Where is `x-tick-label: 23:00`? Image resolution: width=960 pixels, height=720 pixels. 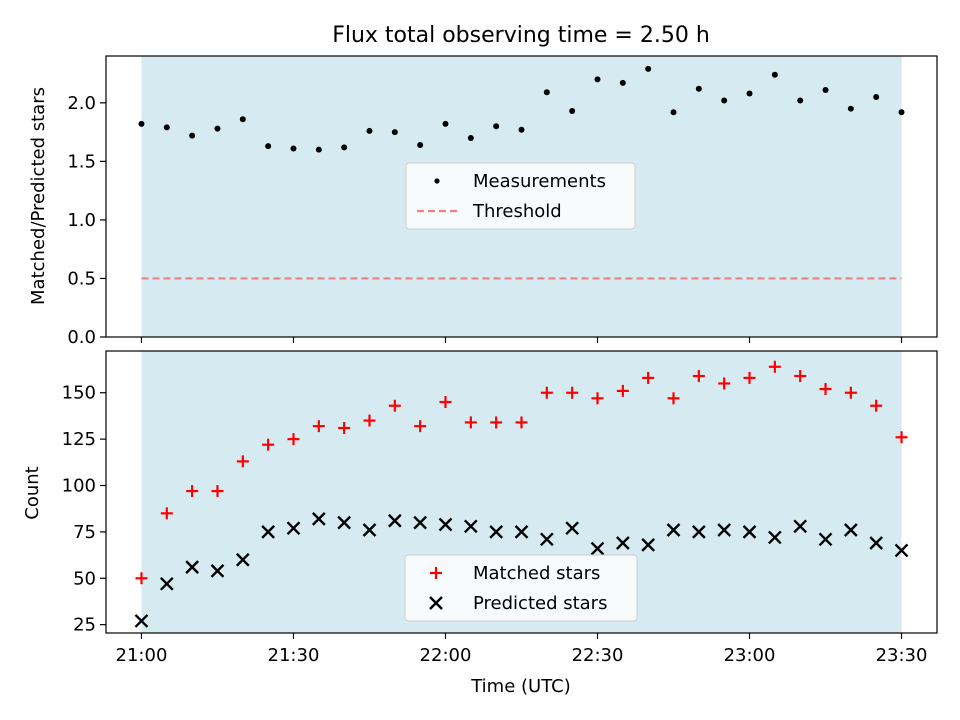
x-tick-label: 23:00 is located at coordinates (750, 655).